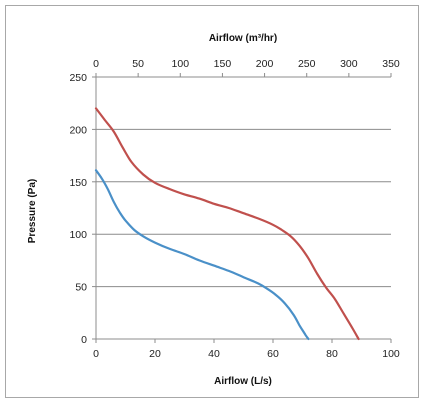 The width and height of the screenshot is (427, 403). Describe the element at coordinates (138, 64) in the screenshot. I see `top-tick-label: 50` at that location.